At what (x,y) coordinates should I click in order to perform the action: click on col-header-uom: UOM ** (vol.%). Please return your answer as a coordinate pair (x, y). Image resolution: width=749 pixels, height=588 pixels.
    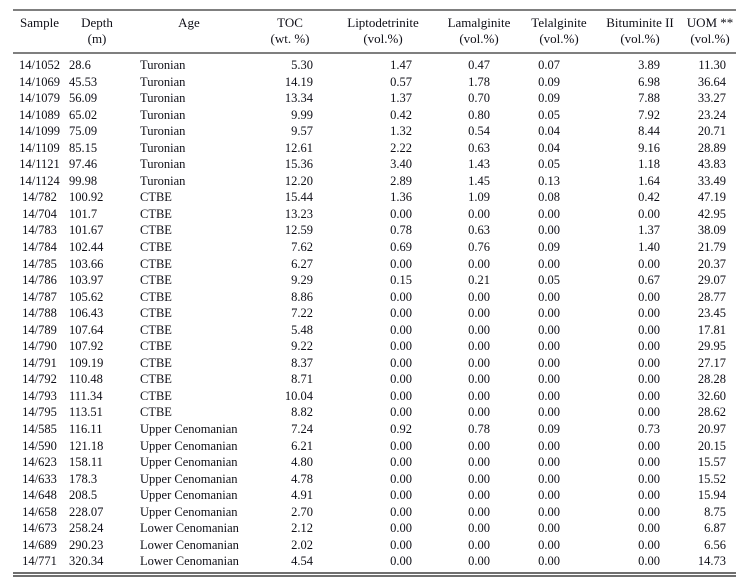
    Looking at the image, I should click on (710, 32).